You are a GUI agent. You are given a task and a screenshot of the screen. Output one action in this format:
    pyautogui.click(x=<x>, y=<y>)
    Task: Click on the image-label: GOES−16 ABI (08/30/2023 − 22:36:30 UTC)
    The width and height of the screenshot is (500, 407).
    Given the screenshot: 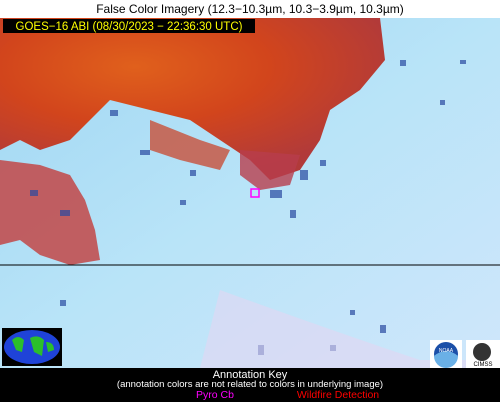 What is the action you would take?
    pyautogui.click(x=129, y=27)
    